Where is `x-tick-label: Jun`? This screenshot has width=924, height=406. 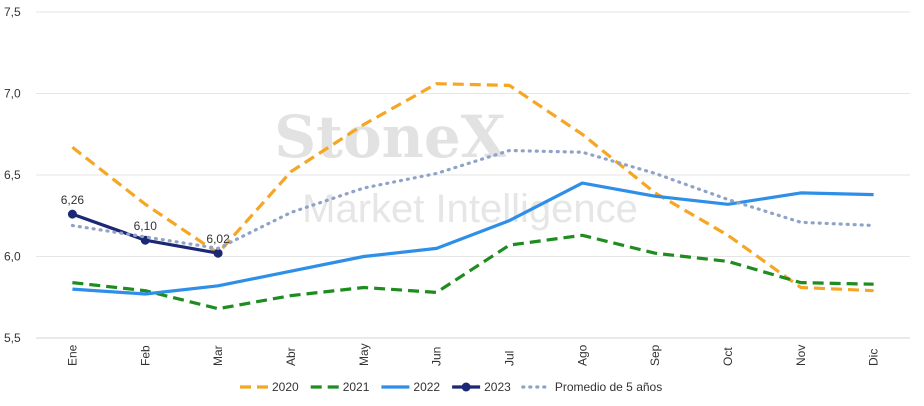 x-tick-label: Jun is located at coordinates (437, 356).